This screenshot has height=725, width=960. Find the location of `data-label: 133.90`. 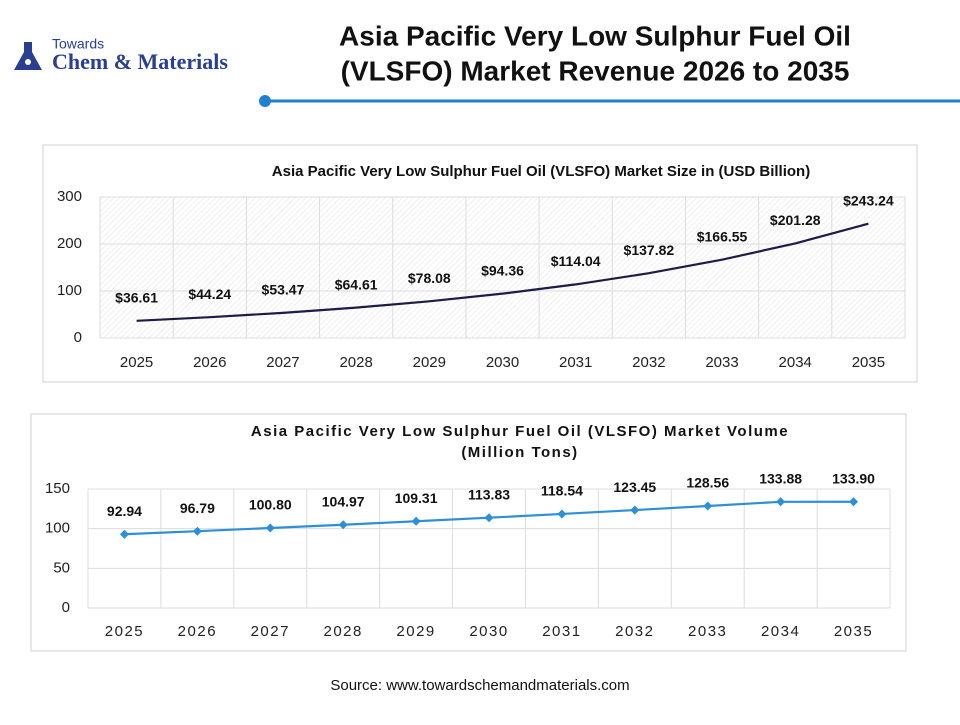

data-label: 133.90 is located at coordinates (853, 478).